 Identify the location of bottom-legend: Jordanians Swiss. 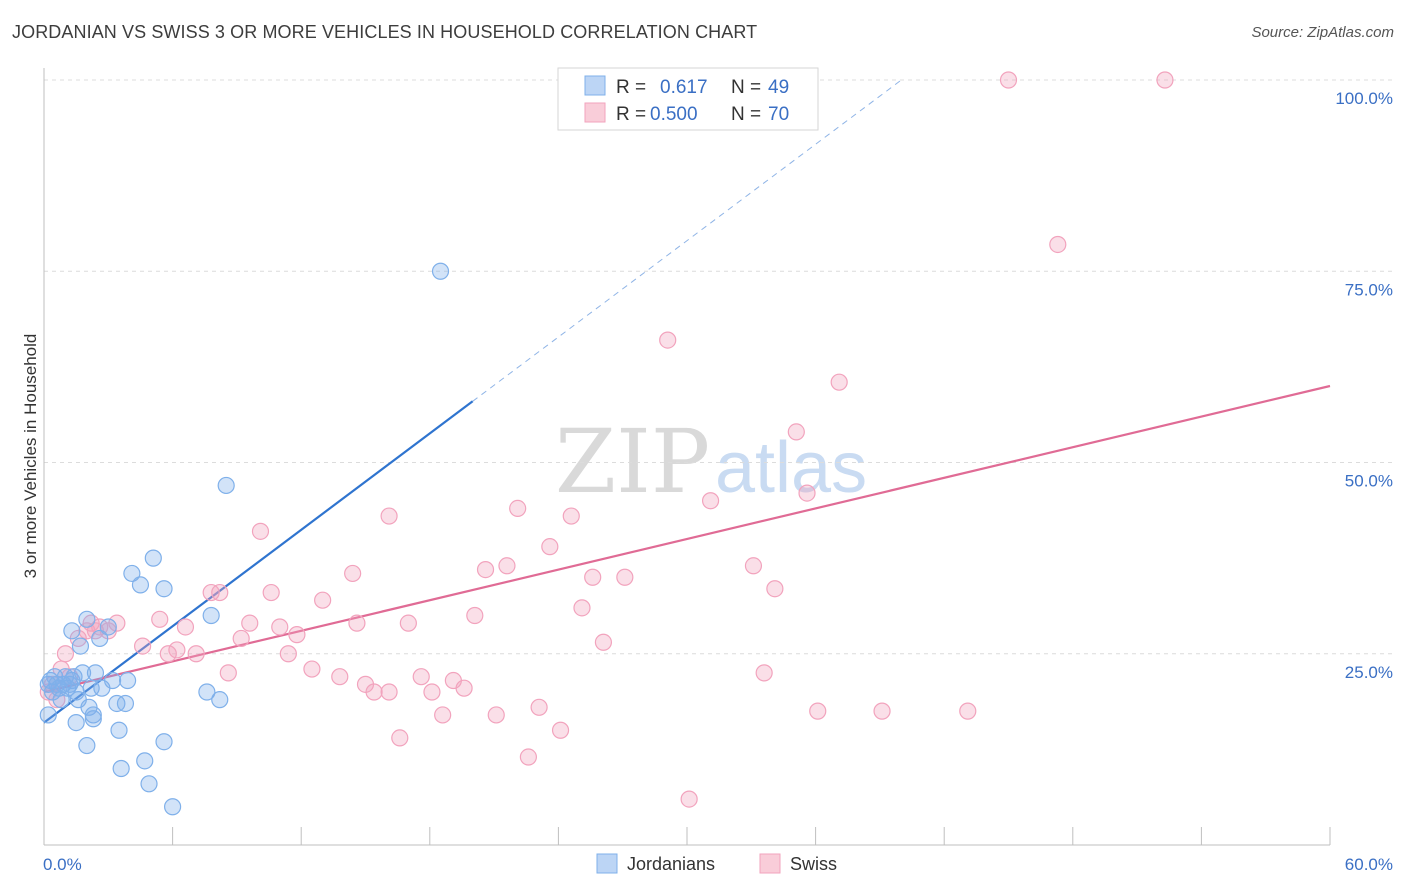
(716, 863).